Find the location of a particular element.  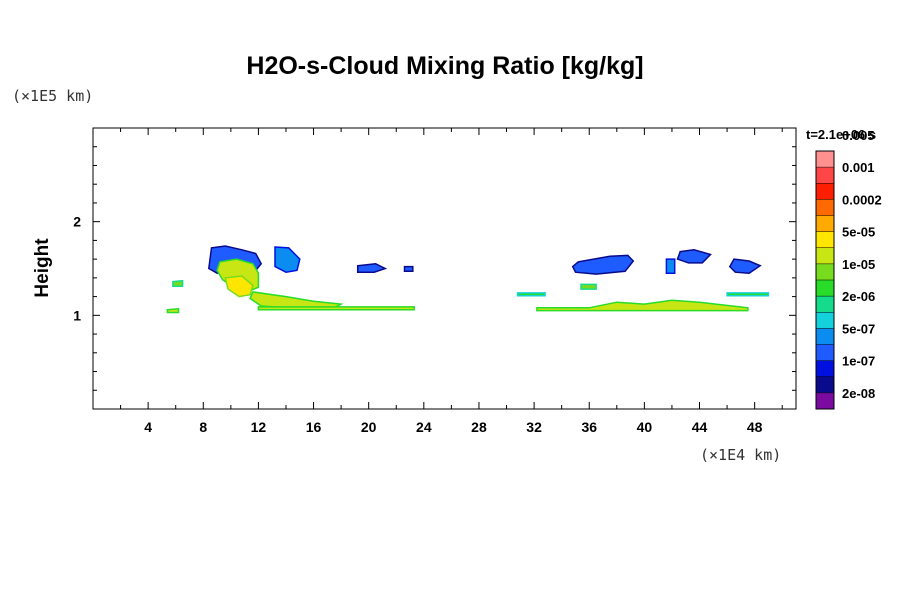

x-tick-label: 48 is located at coordinates (755, 427).